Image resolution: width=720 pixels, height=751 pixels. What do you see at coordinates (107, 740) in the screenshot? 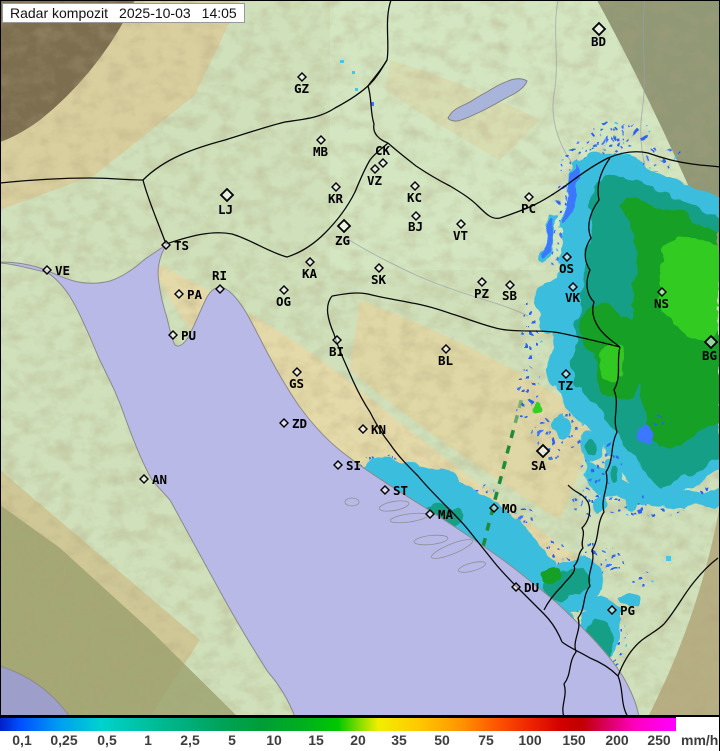
I see `legend-tick: 0,5` at bounding box center [107, 740].